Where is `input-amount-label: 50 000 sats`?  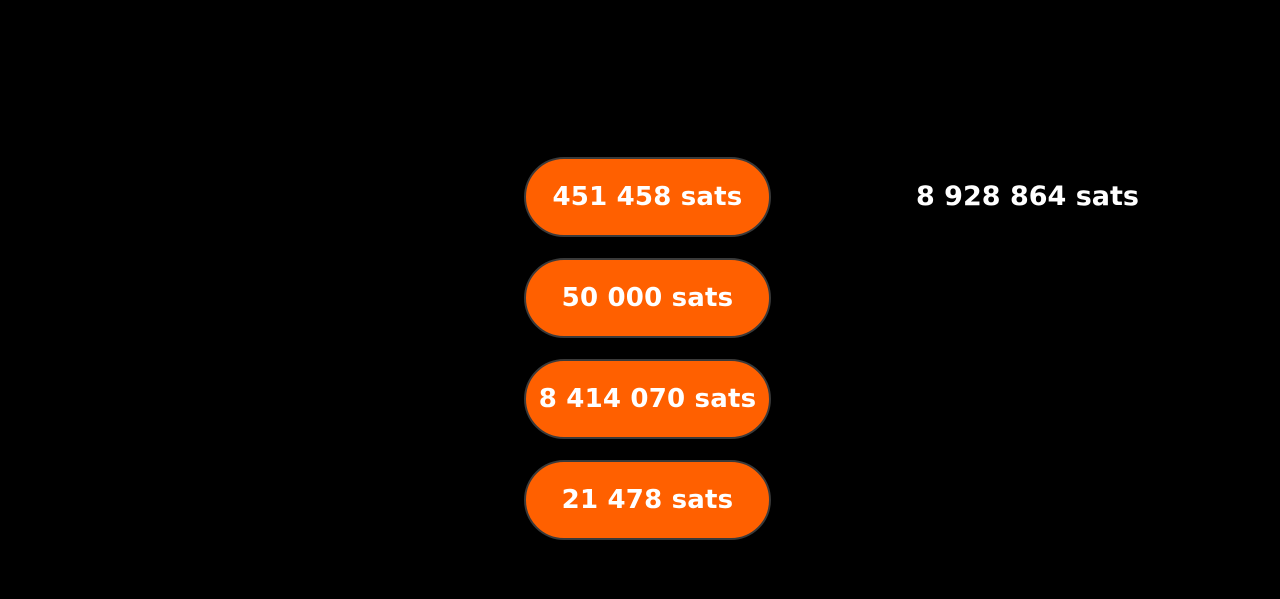 input-amount-label: 50 000 sats is located at coordinates (647, 298).